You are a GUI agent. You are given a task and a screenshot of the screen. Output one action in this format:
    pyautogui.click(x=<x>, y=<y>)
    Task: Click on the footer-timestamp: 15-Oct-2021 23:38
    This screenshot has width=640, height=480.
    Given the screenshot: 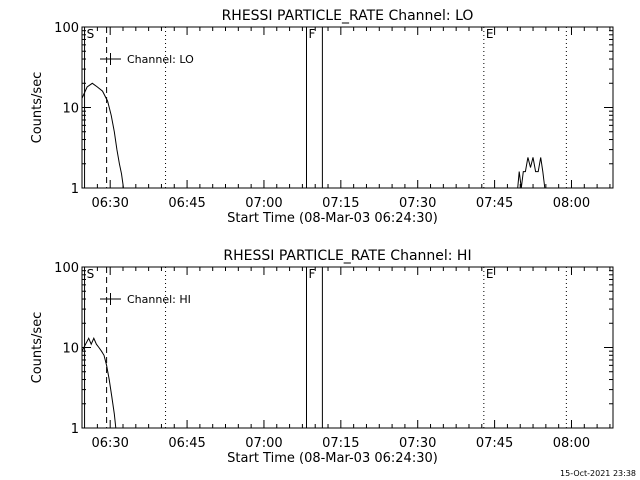 What is the action you would take?
    pyautogui.click(x=598, y=473)
    